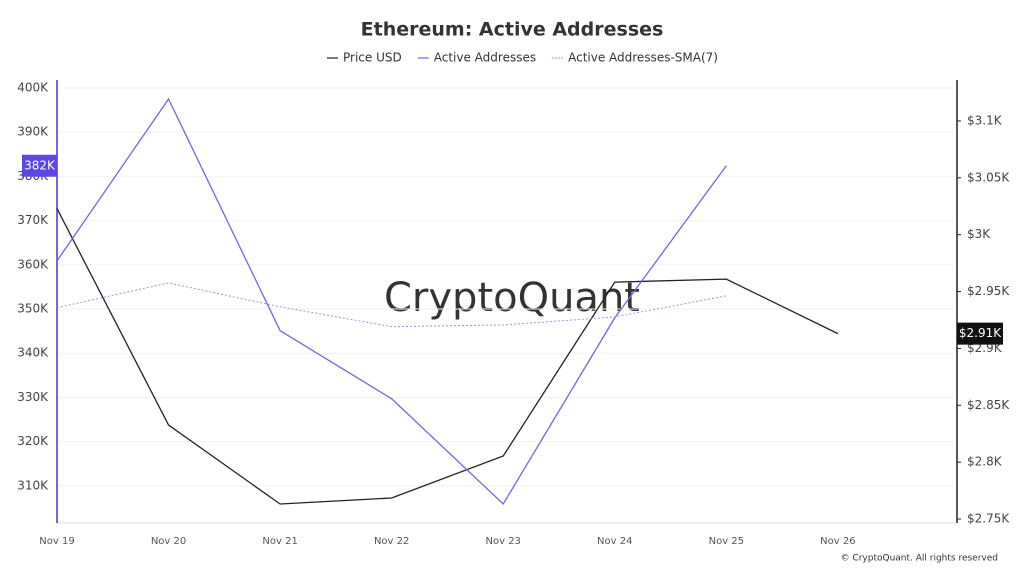 Image resolution: width=1024 pixels, height=576 pixels. What do you see at coordinates (614, 541) in the screenshot?
I see `x-tick-label: Nov 24` at bounding box center [614, 541].